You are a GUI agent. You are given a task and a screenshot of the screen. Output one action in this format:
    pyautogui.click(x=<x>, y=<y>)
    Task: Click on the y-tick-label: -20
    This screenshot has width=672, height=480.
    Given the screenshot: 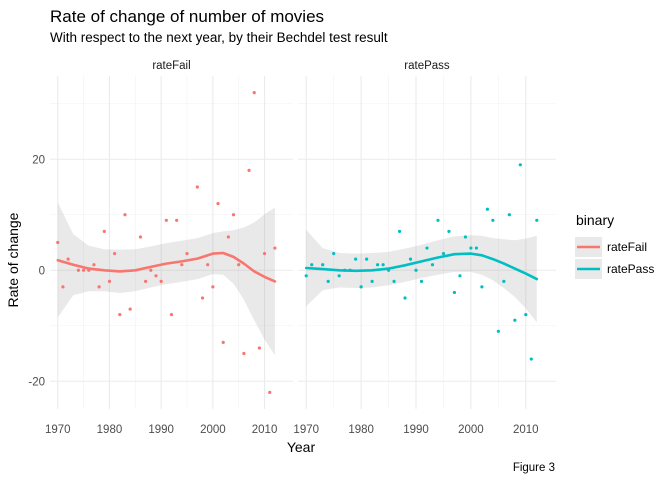 What is the action you would take?
    pyautogui.click(x=36, y=382)
    